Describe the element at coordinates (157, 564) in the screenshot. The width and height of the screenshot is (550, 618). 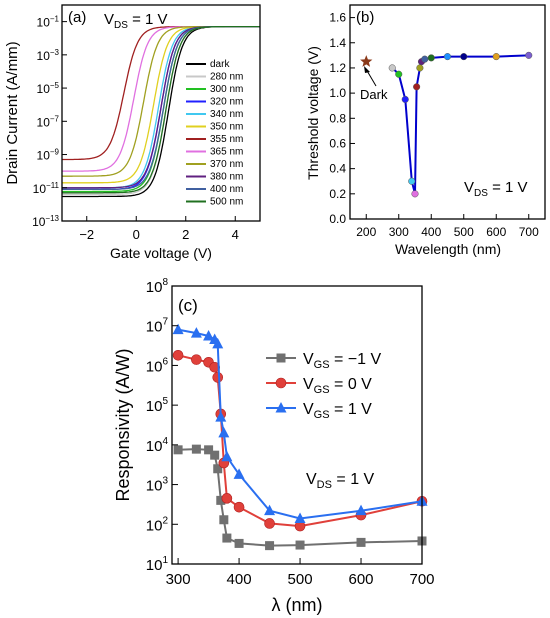
I see `panel-c-y-tick-label: 10¹` at that location.